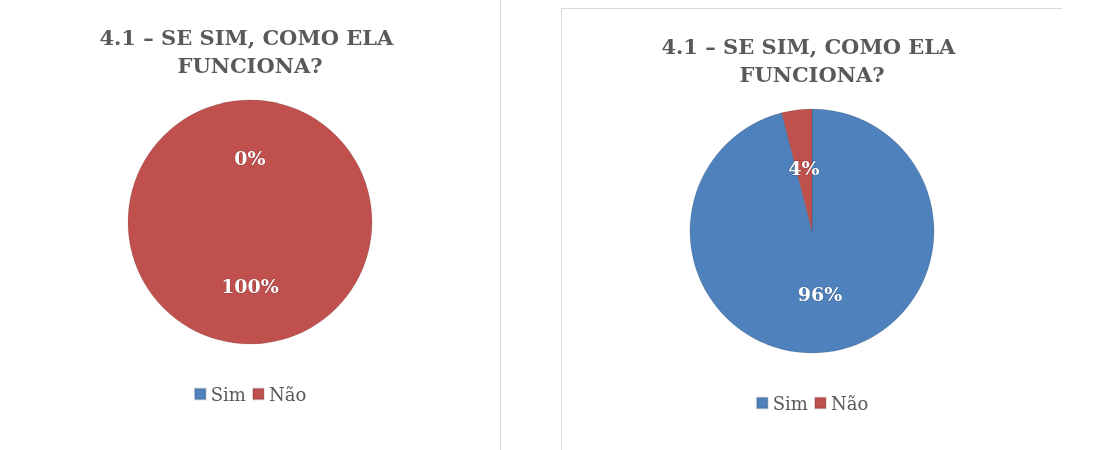 The height and width of the screenshot is (450, 1095). Describe the element at coordinates (820, 294) in the screenshot. I see `data-label: 96%` at that location.